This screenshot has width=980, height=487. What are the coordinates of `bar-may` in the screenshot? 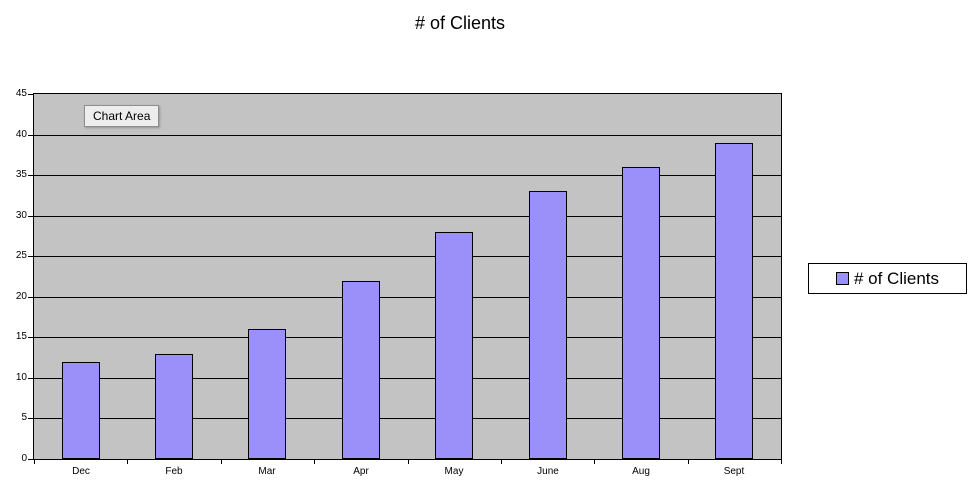 It's located at (454, 345).